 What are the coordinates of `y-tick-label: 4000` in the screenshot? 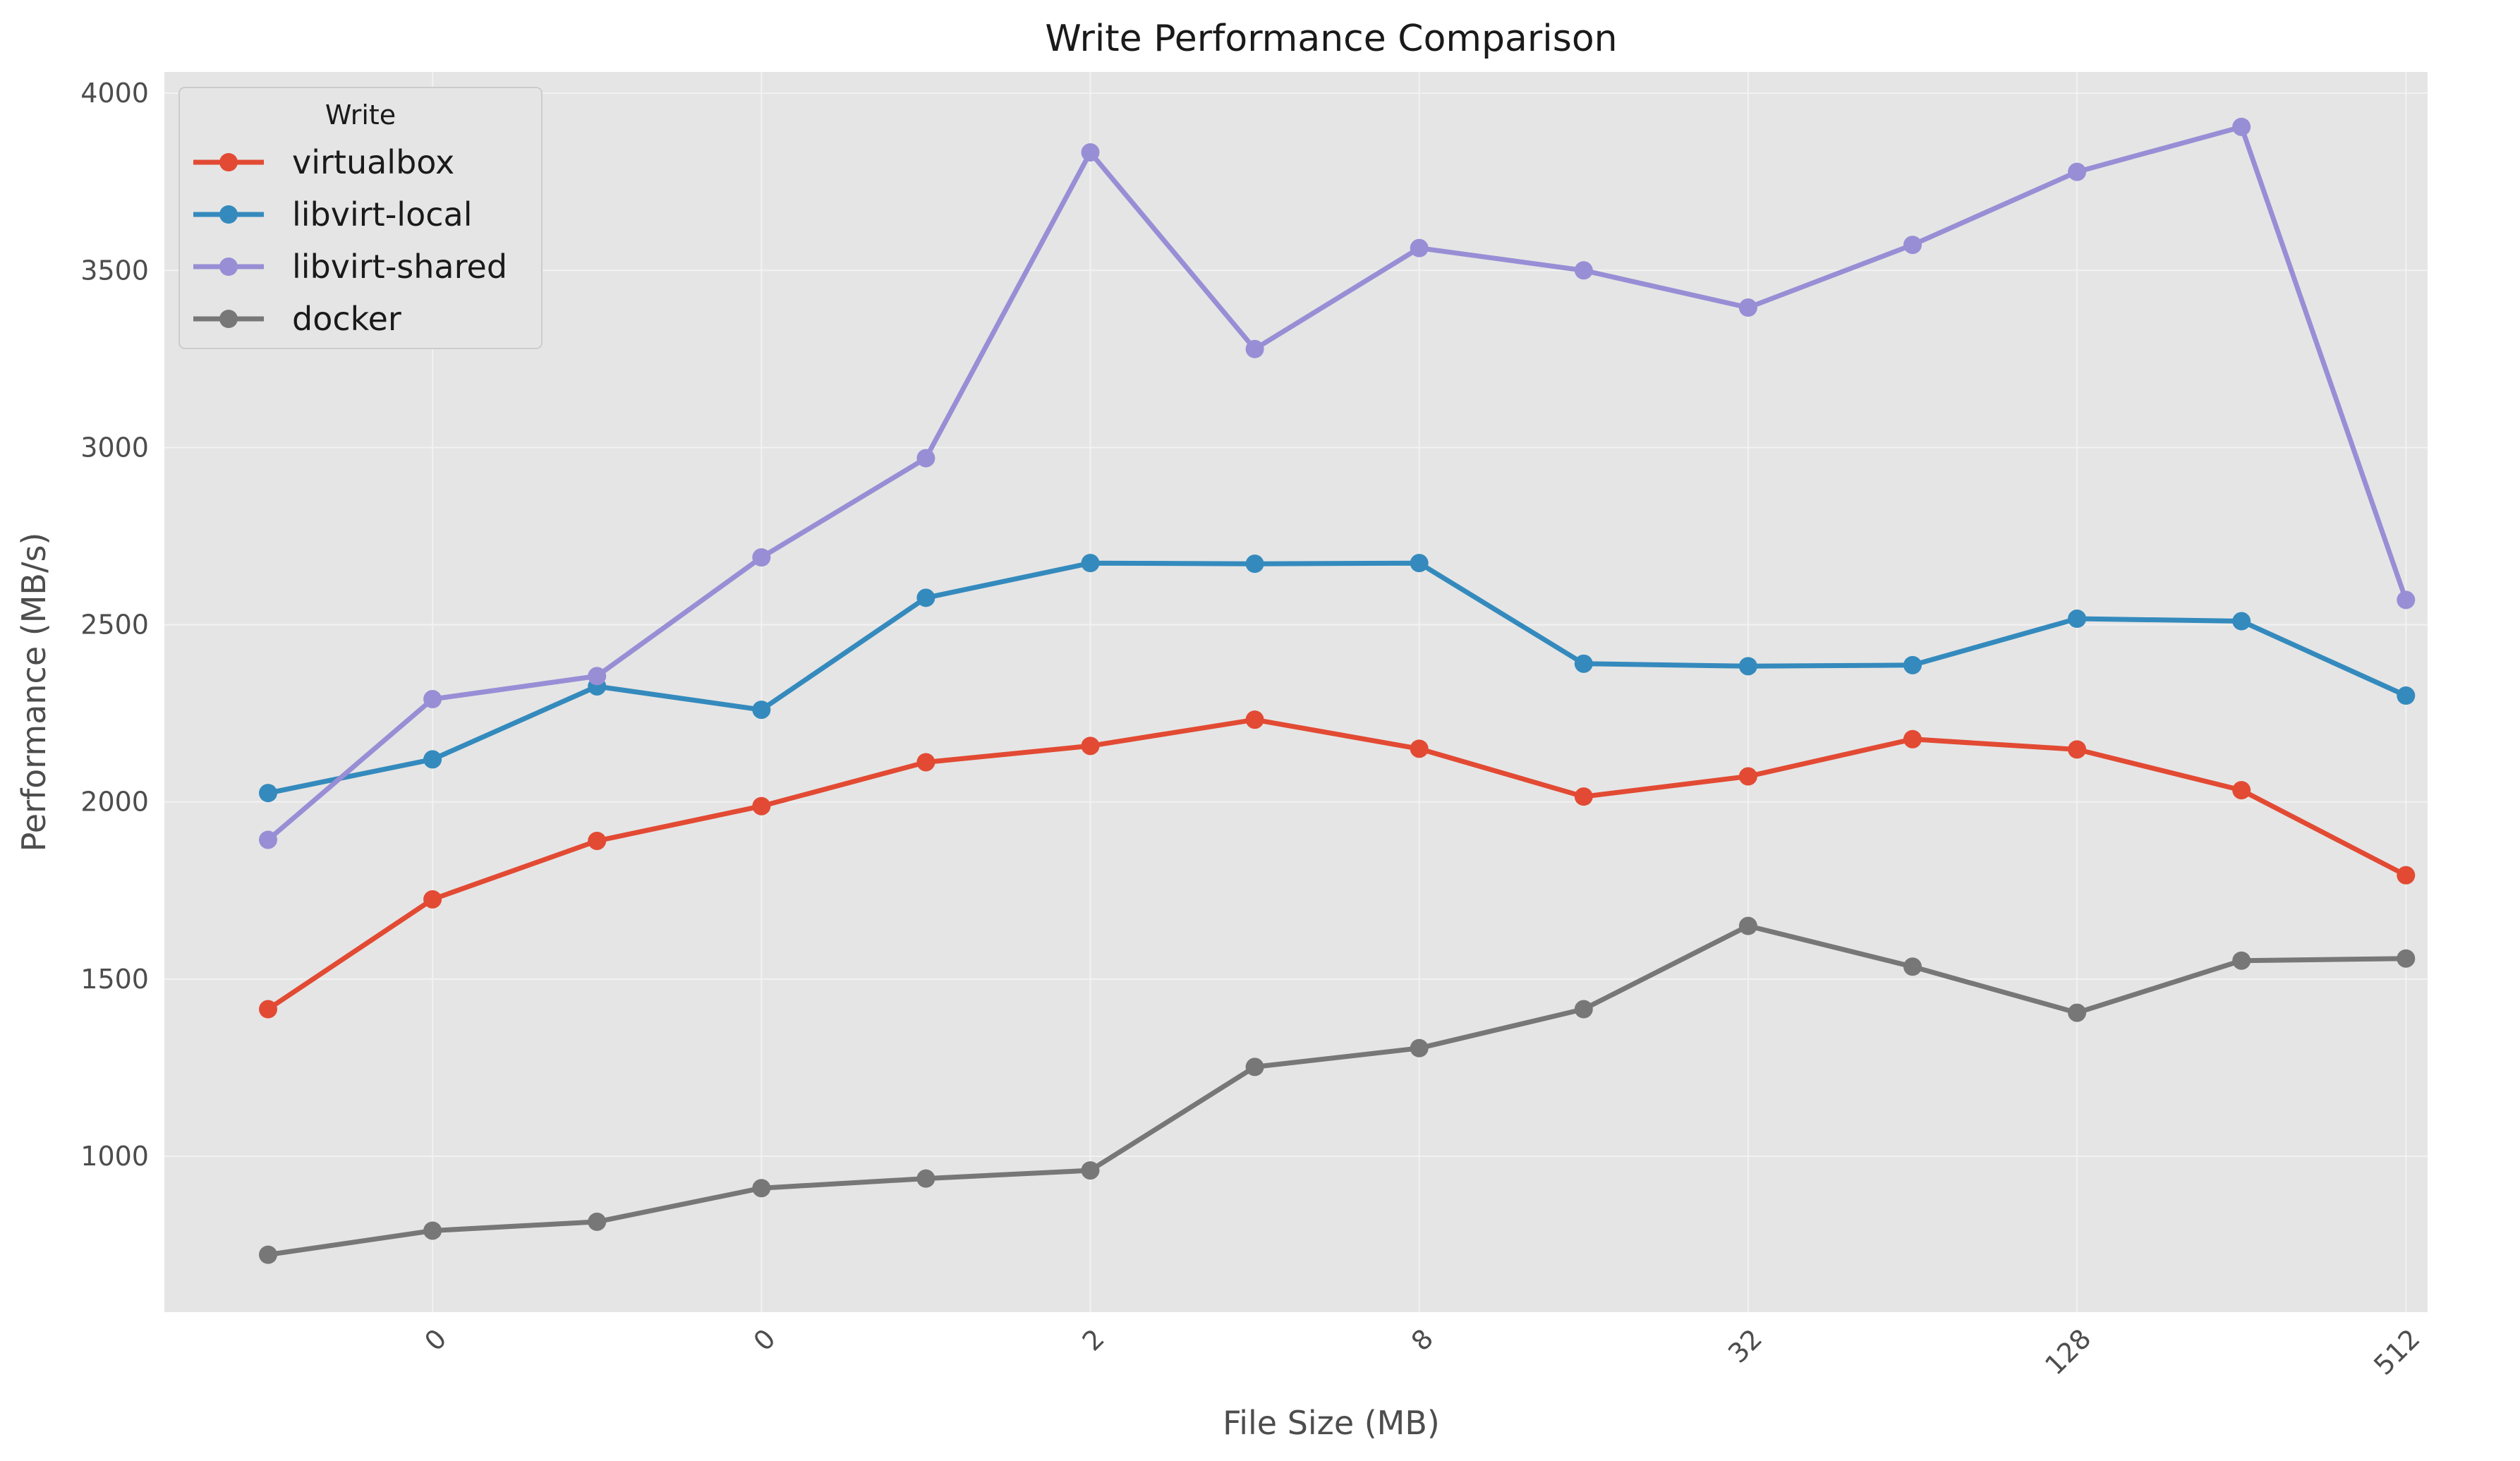 It's located at (114, 93).